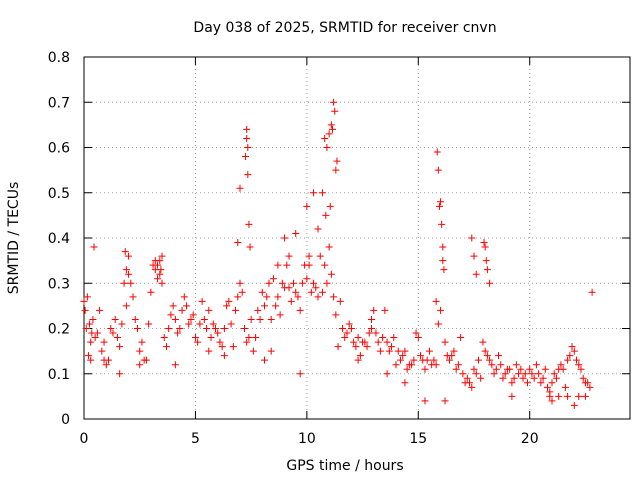  Describe the element at coordinates (59, 58) in the screenshot. I see `y-tick-label: 0.8` at that location.